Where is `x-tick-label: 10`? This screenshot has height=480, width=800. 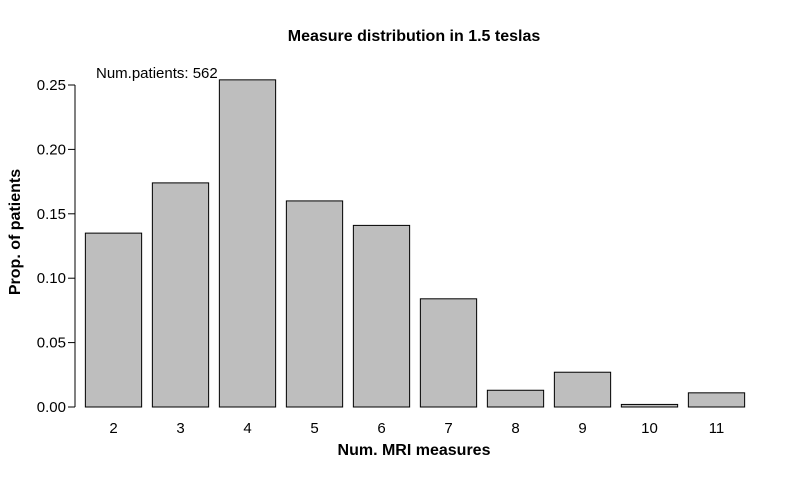
x-tick-label: 10 is located at coordinates (649, 428).